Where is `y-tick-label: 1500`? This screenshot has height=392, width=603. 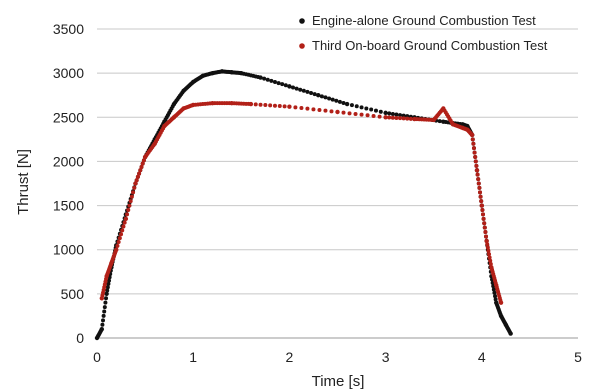 y-tick-label: 1500 is located at coordinates (68, 206).